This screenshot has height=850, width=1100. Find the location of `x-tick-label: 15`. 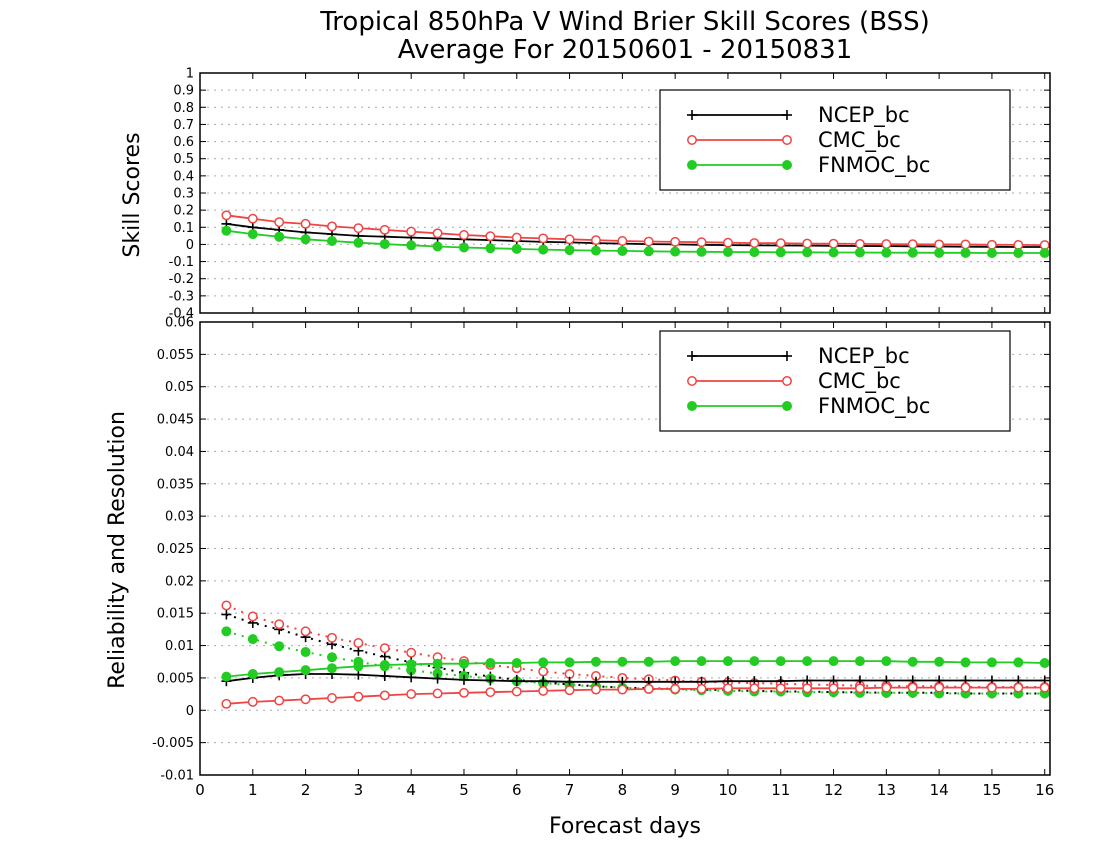

x-tick-label: 15 is located at coordinates (991, 790).